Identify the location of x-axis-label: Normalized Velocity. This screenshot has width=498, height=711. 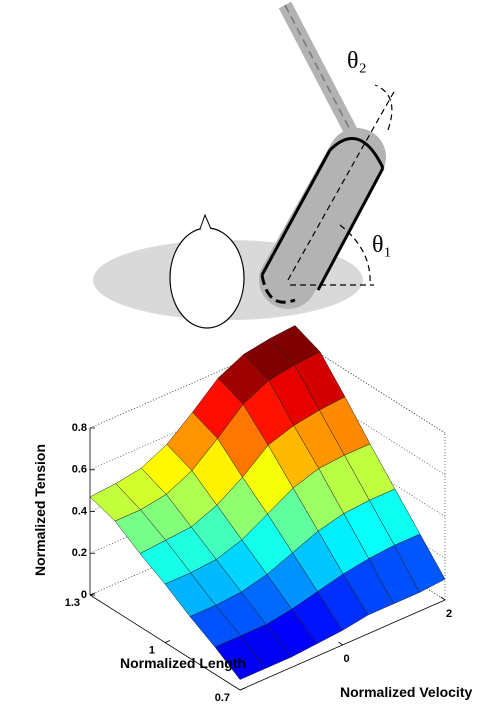
(406, 692).